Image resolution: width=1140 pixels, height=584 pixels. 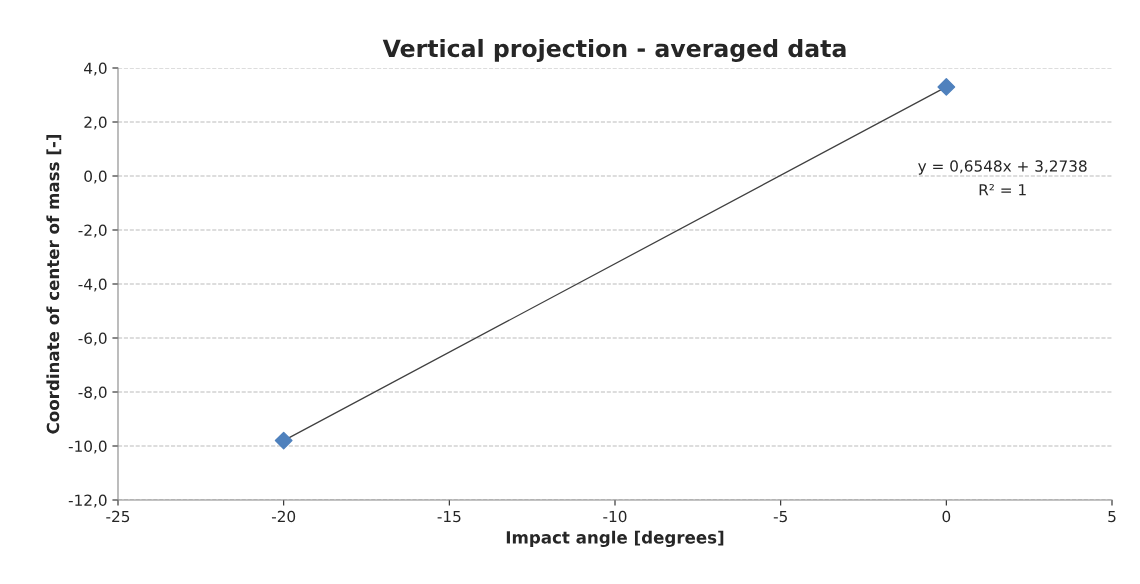 What do you see at coordinates (95, 69) in the screenshot?
I see `y-tick-label: 4,0` at bounding box center [95, 69].